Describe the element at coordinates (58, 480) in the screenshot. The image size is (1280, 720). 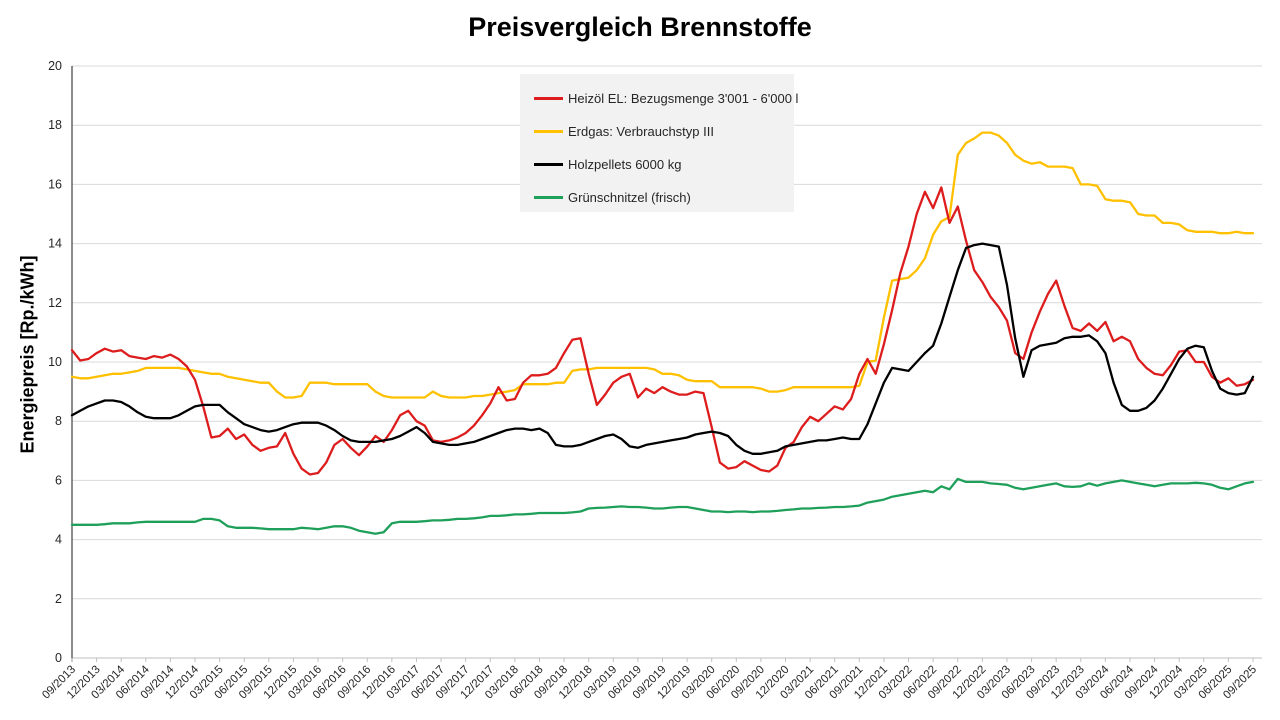
I see `y-tick-label: 6` at that location.